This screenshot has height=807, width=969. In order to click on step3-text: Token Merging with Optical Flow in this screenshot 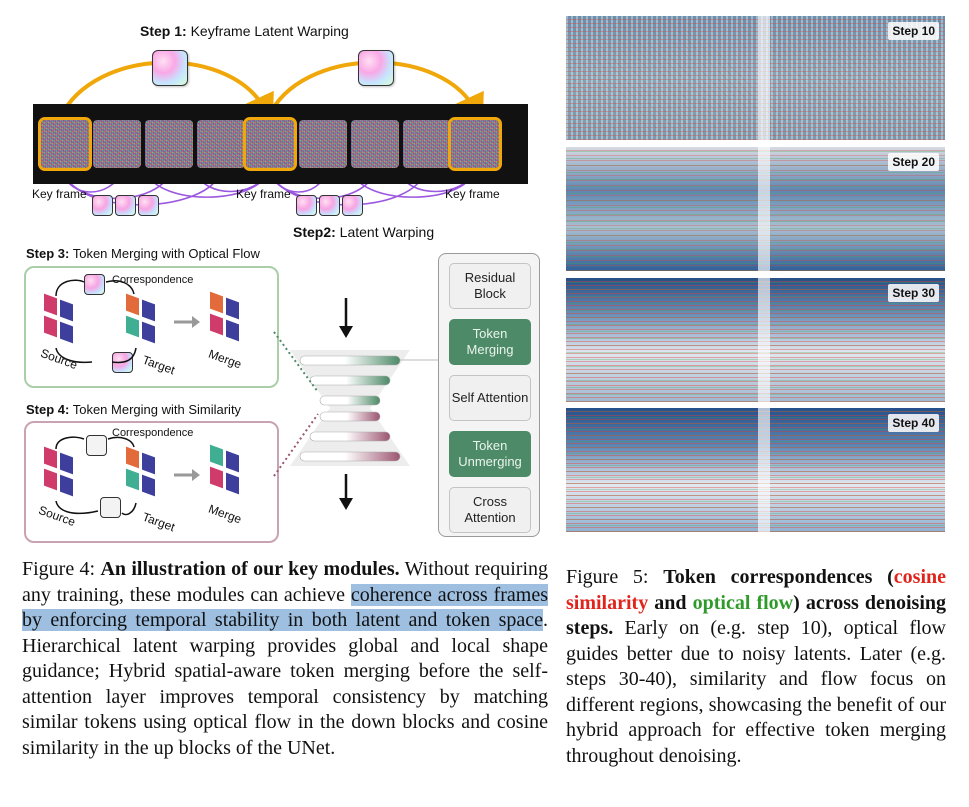, I will do `click(164, 253)`.